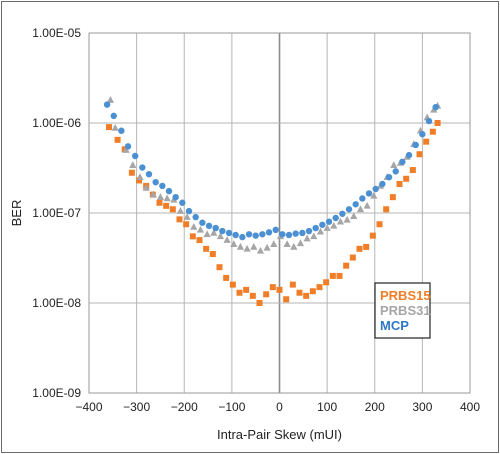 The height and width of the screenshot is (454, 500). I want to click on y-tick-label: 1.00E-07, so click(56, 213).